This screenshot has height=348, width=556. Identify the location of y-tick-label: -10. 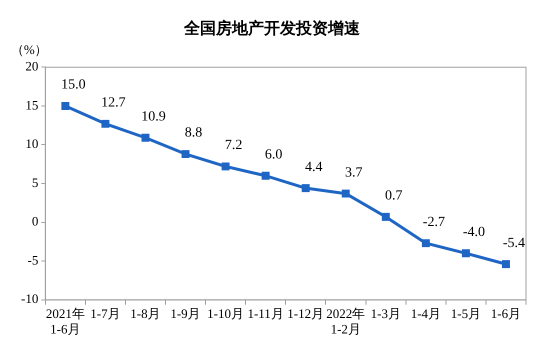
(29, 298).